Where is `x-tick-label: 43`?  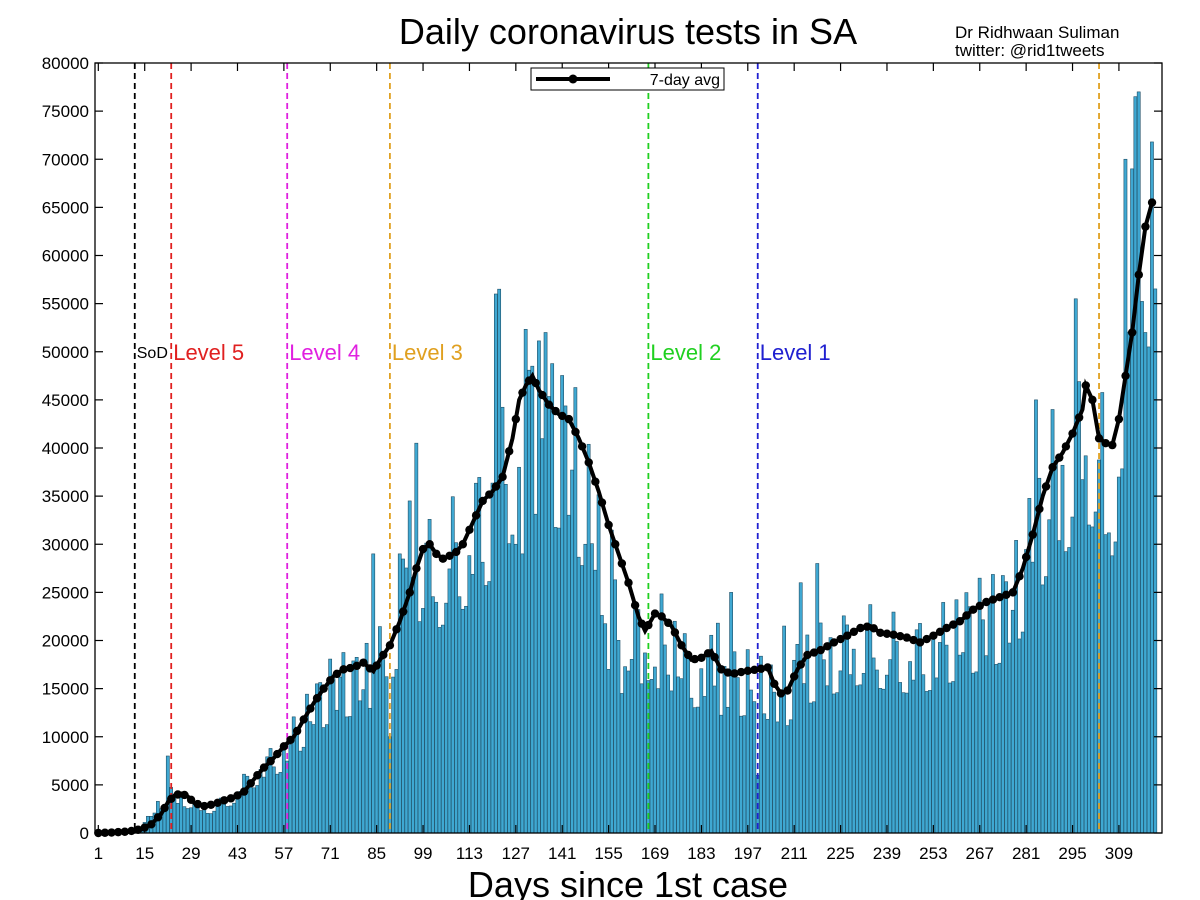
x-tick-label: 43 is located at coordinates (237, 853).